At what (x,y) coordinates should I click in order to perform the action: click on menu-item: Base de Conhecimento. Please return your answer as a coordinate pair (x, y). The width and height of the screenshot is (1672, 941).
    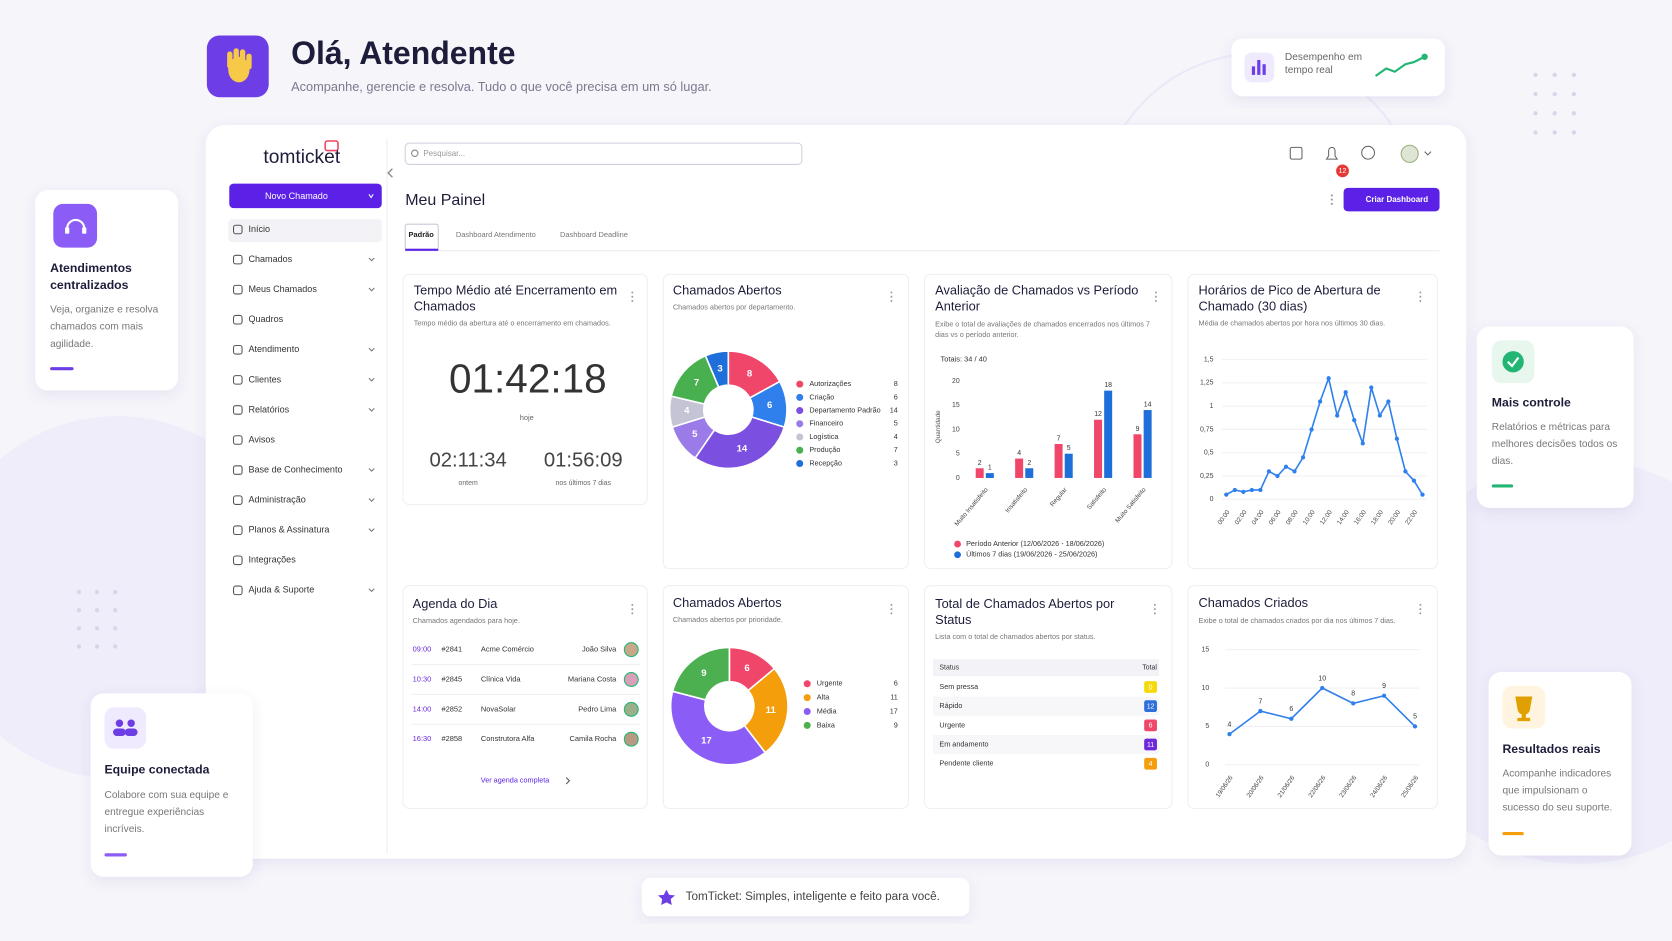
    Looking at the image, I should click on (295, 469).